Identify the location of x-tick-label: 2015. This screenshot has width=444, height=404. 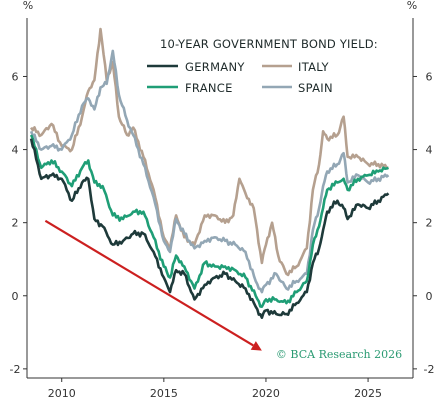
(164, 393).